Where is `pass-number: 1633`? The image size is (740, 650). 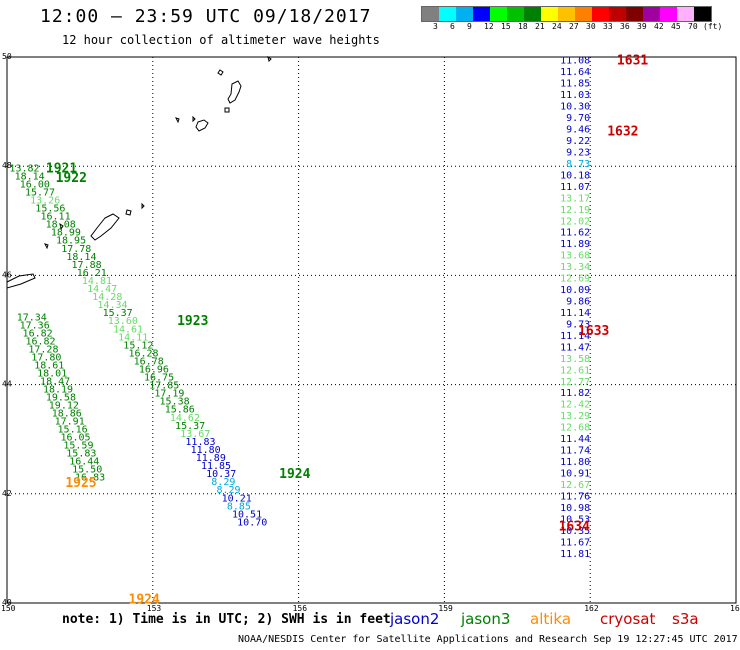
pass-number: 1633 is located at coordinates (593, 331).